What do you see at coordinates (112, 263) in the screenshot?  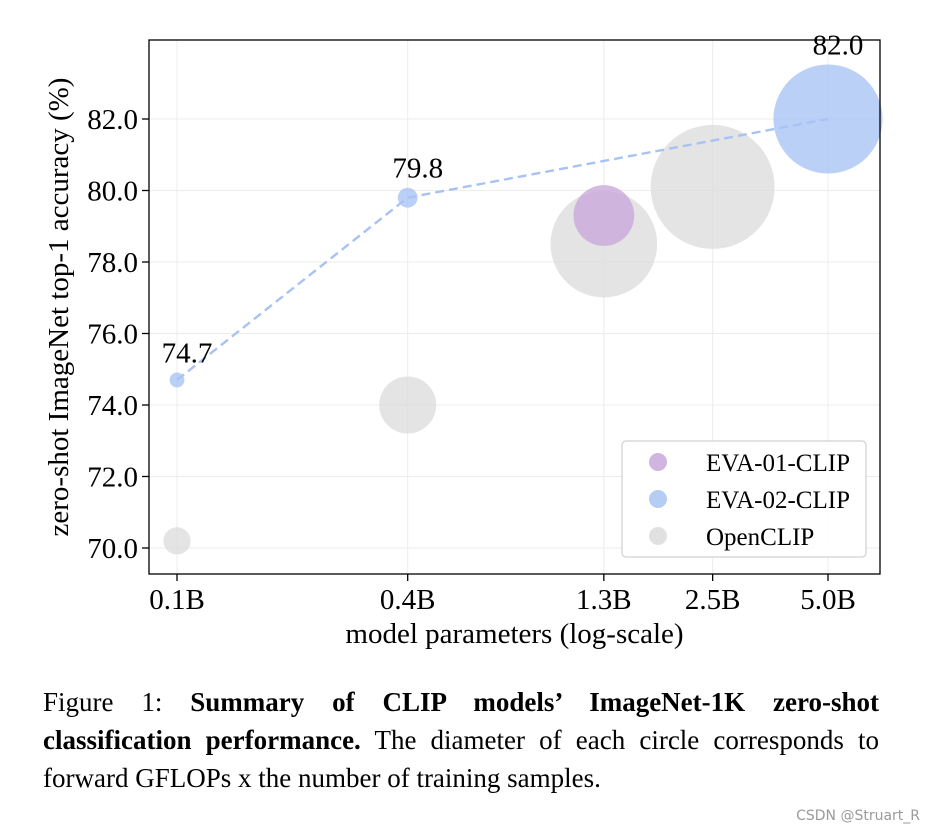 I see `y-tick-label: 78.0` at bounding box center [112, 263].